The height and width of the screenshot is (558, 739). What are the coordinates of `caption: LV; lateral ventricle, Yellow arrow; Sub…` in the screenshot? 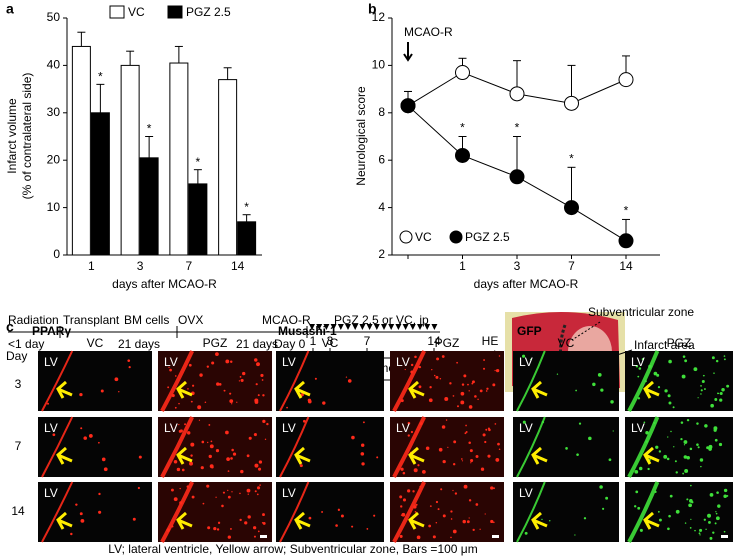 It's located at (292, 549).